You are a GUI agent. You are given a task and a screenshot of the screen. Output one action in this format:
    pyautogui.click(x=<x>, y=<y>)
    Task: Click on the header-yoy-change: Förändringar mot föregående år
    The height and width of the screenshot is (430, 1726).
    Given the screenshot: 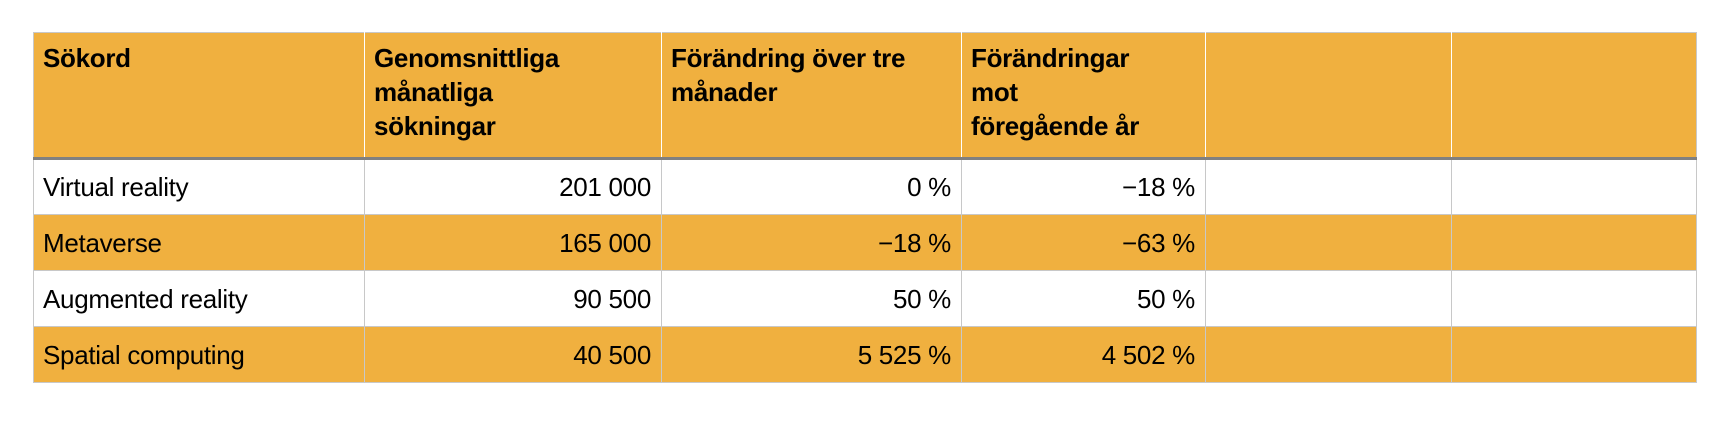 What is the action you would take?
    pyautogui.click(x=1083, y=96)
    